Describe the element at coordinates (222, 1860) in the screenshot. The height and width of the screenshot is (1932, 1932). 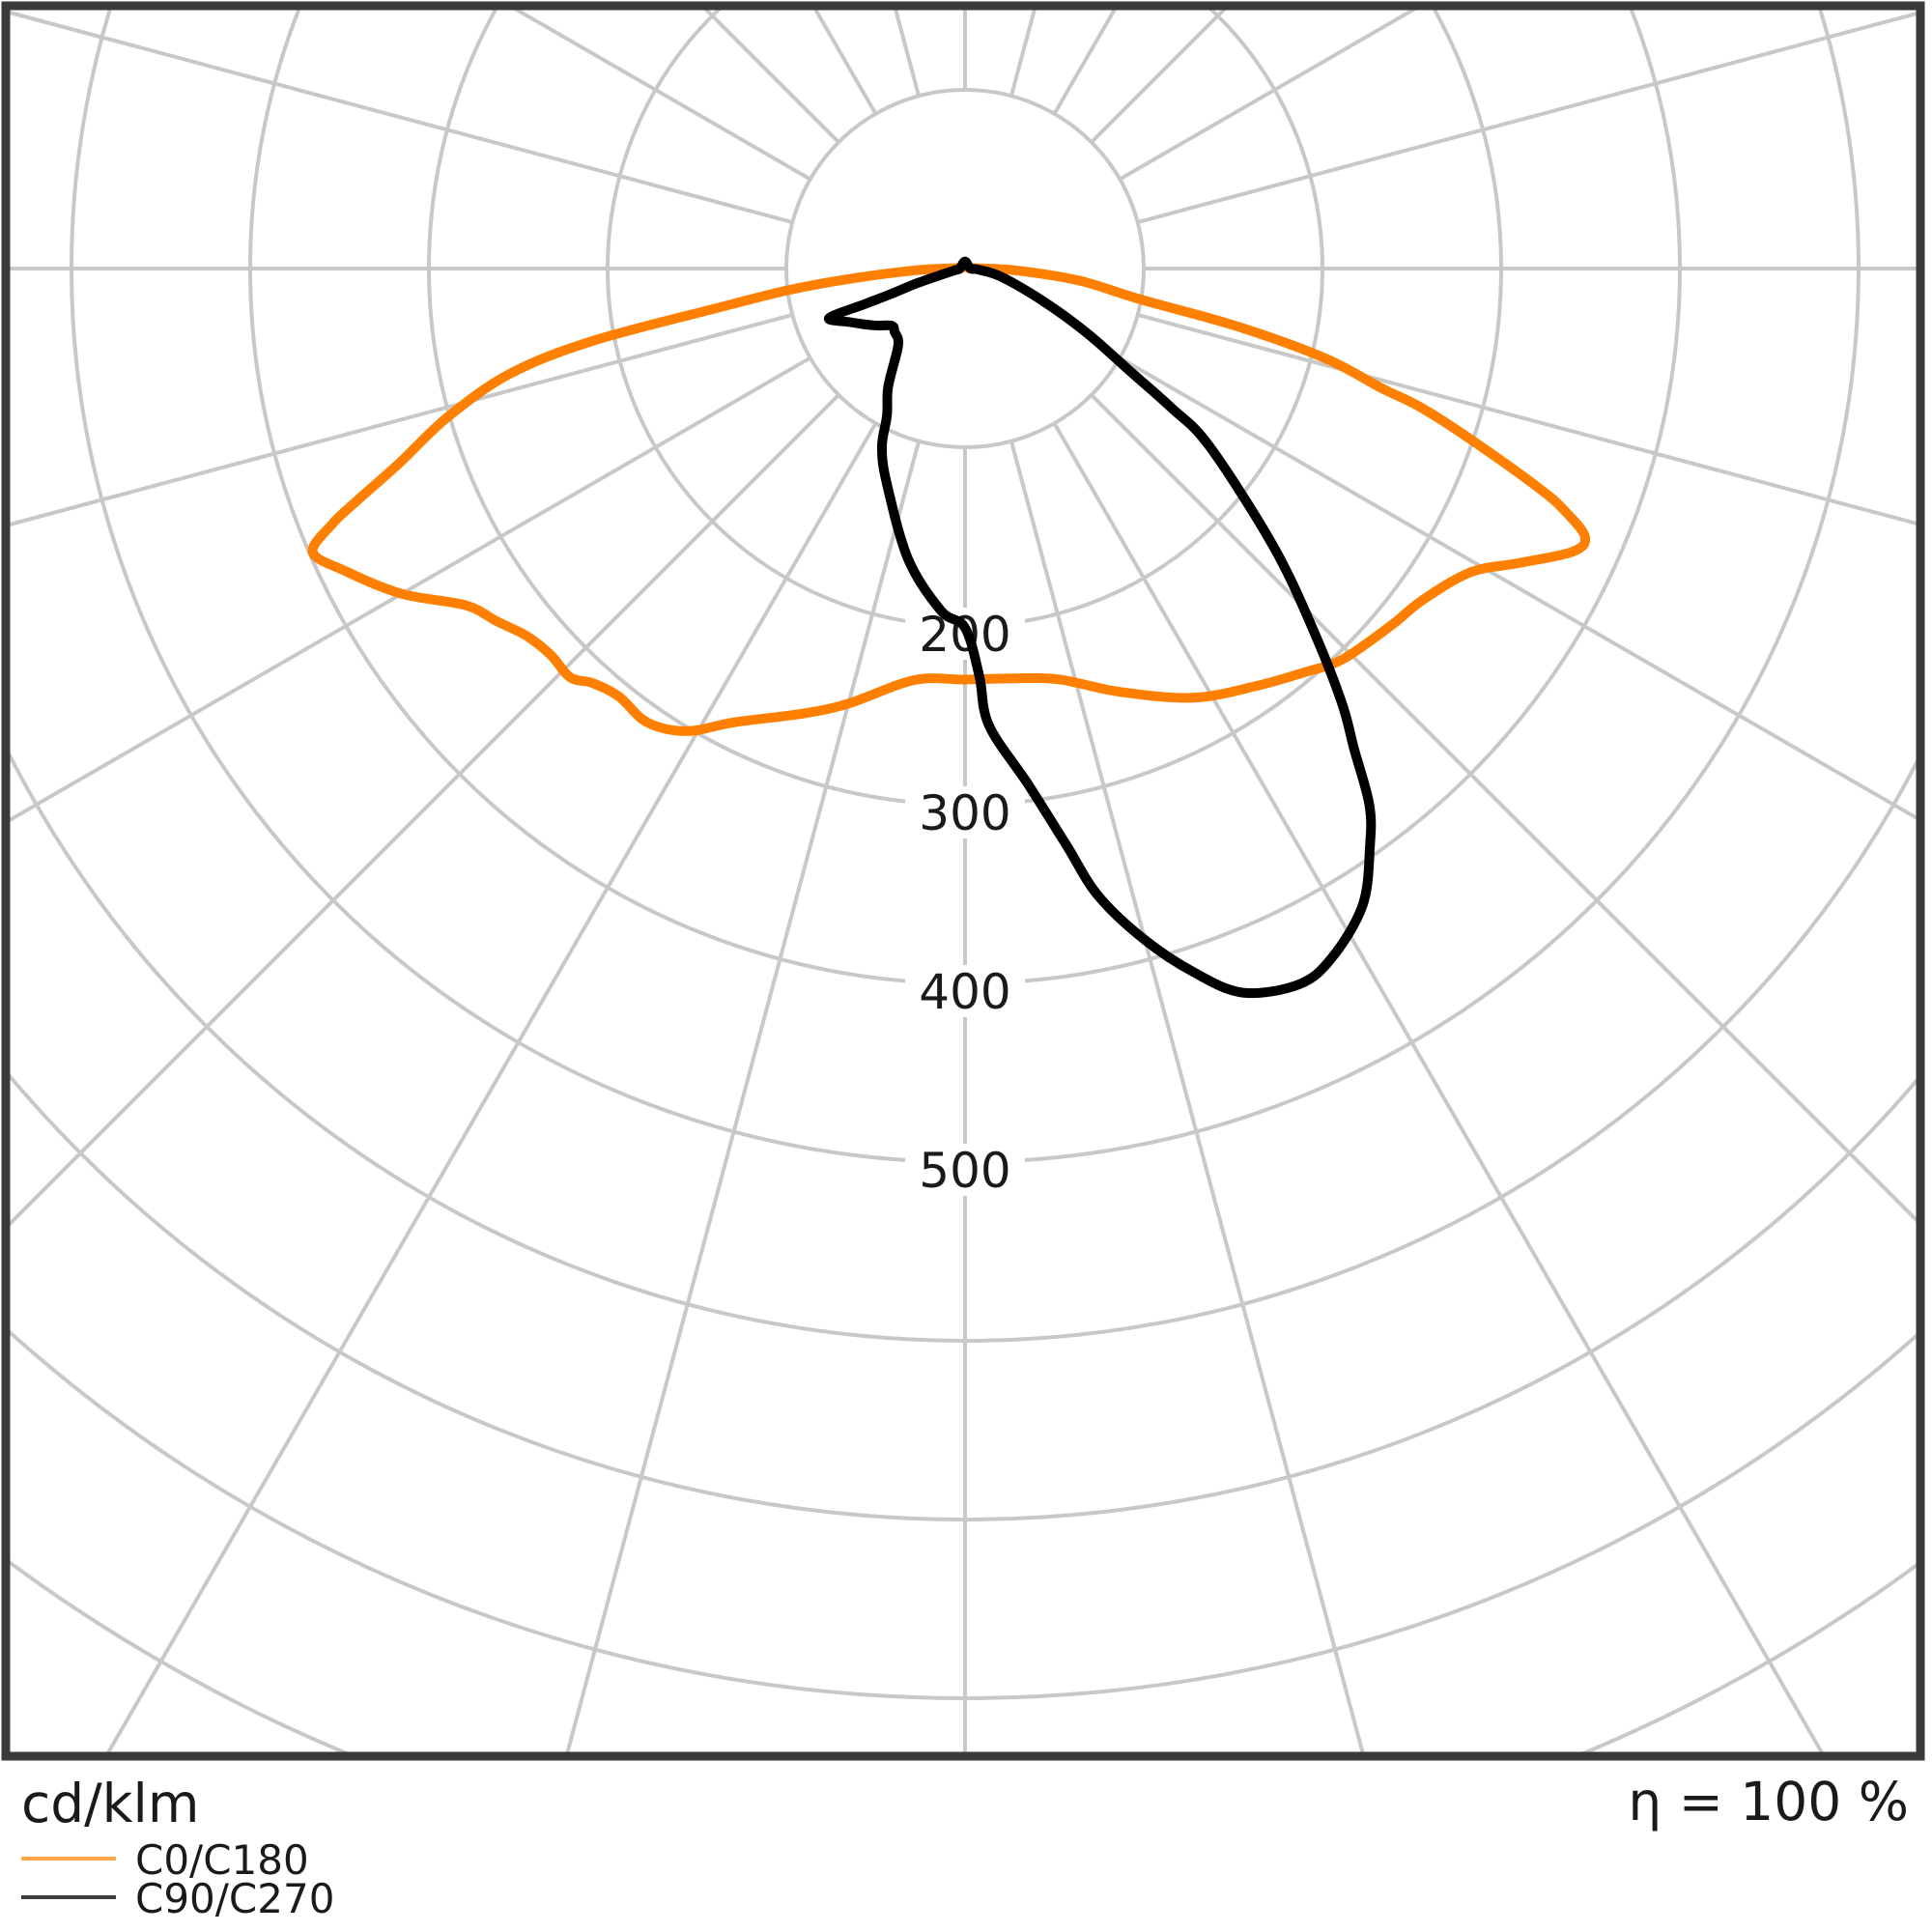
I see `legend-label-c0-c180: C0/C180` at that location.